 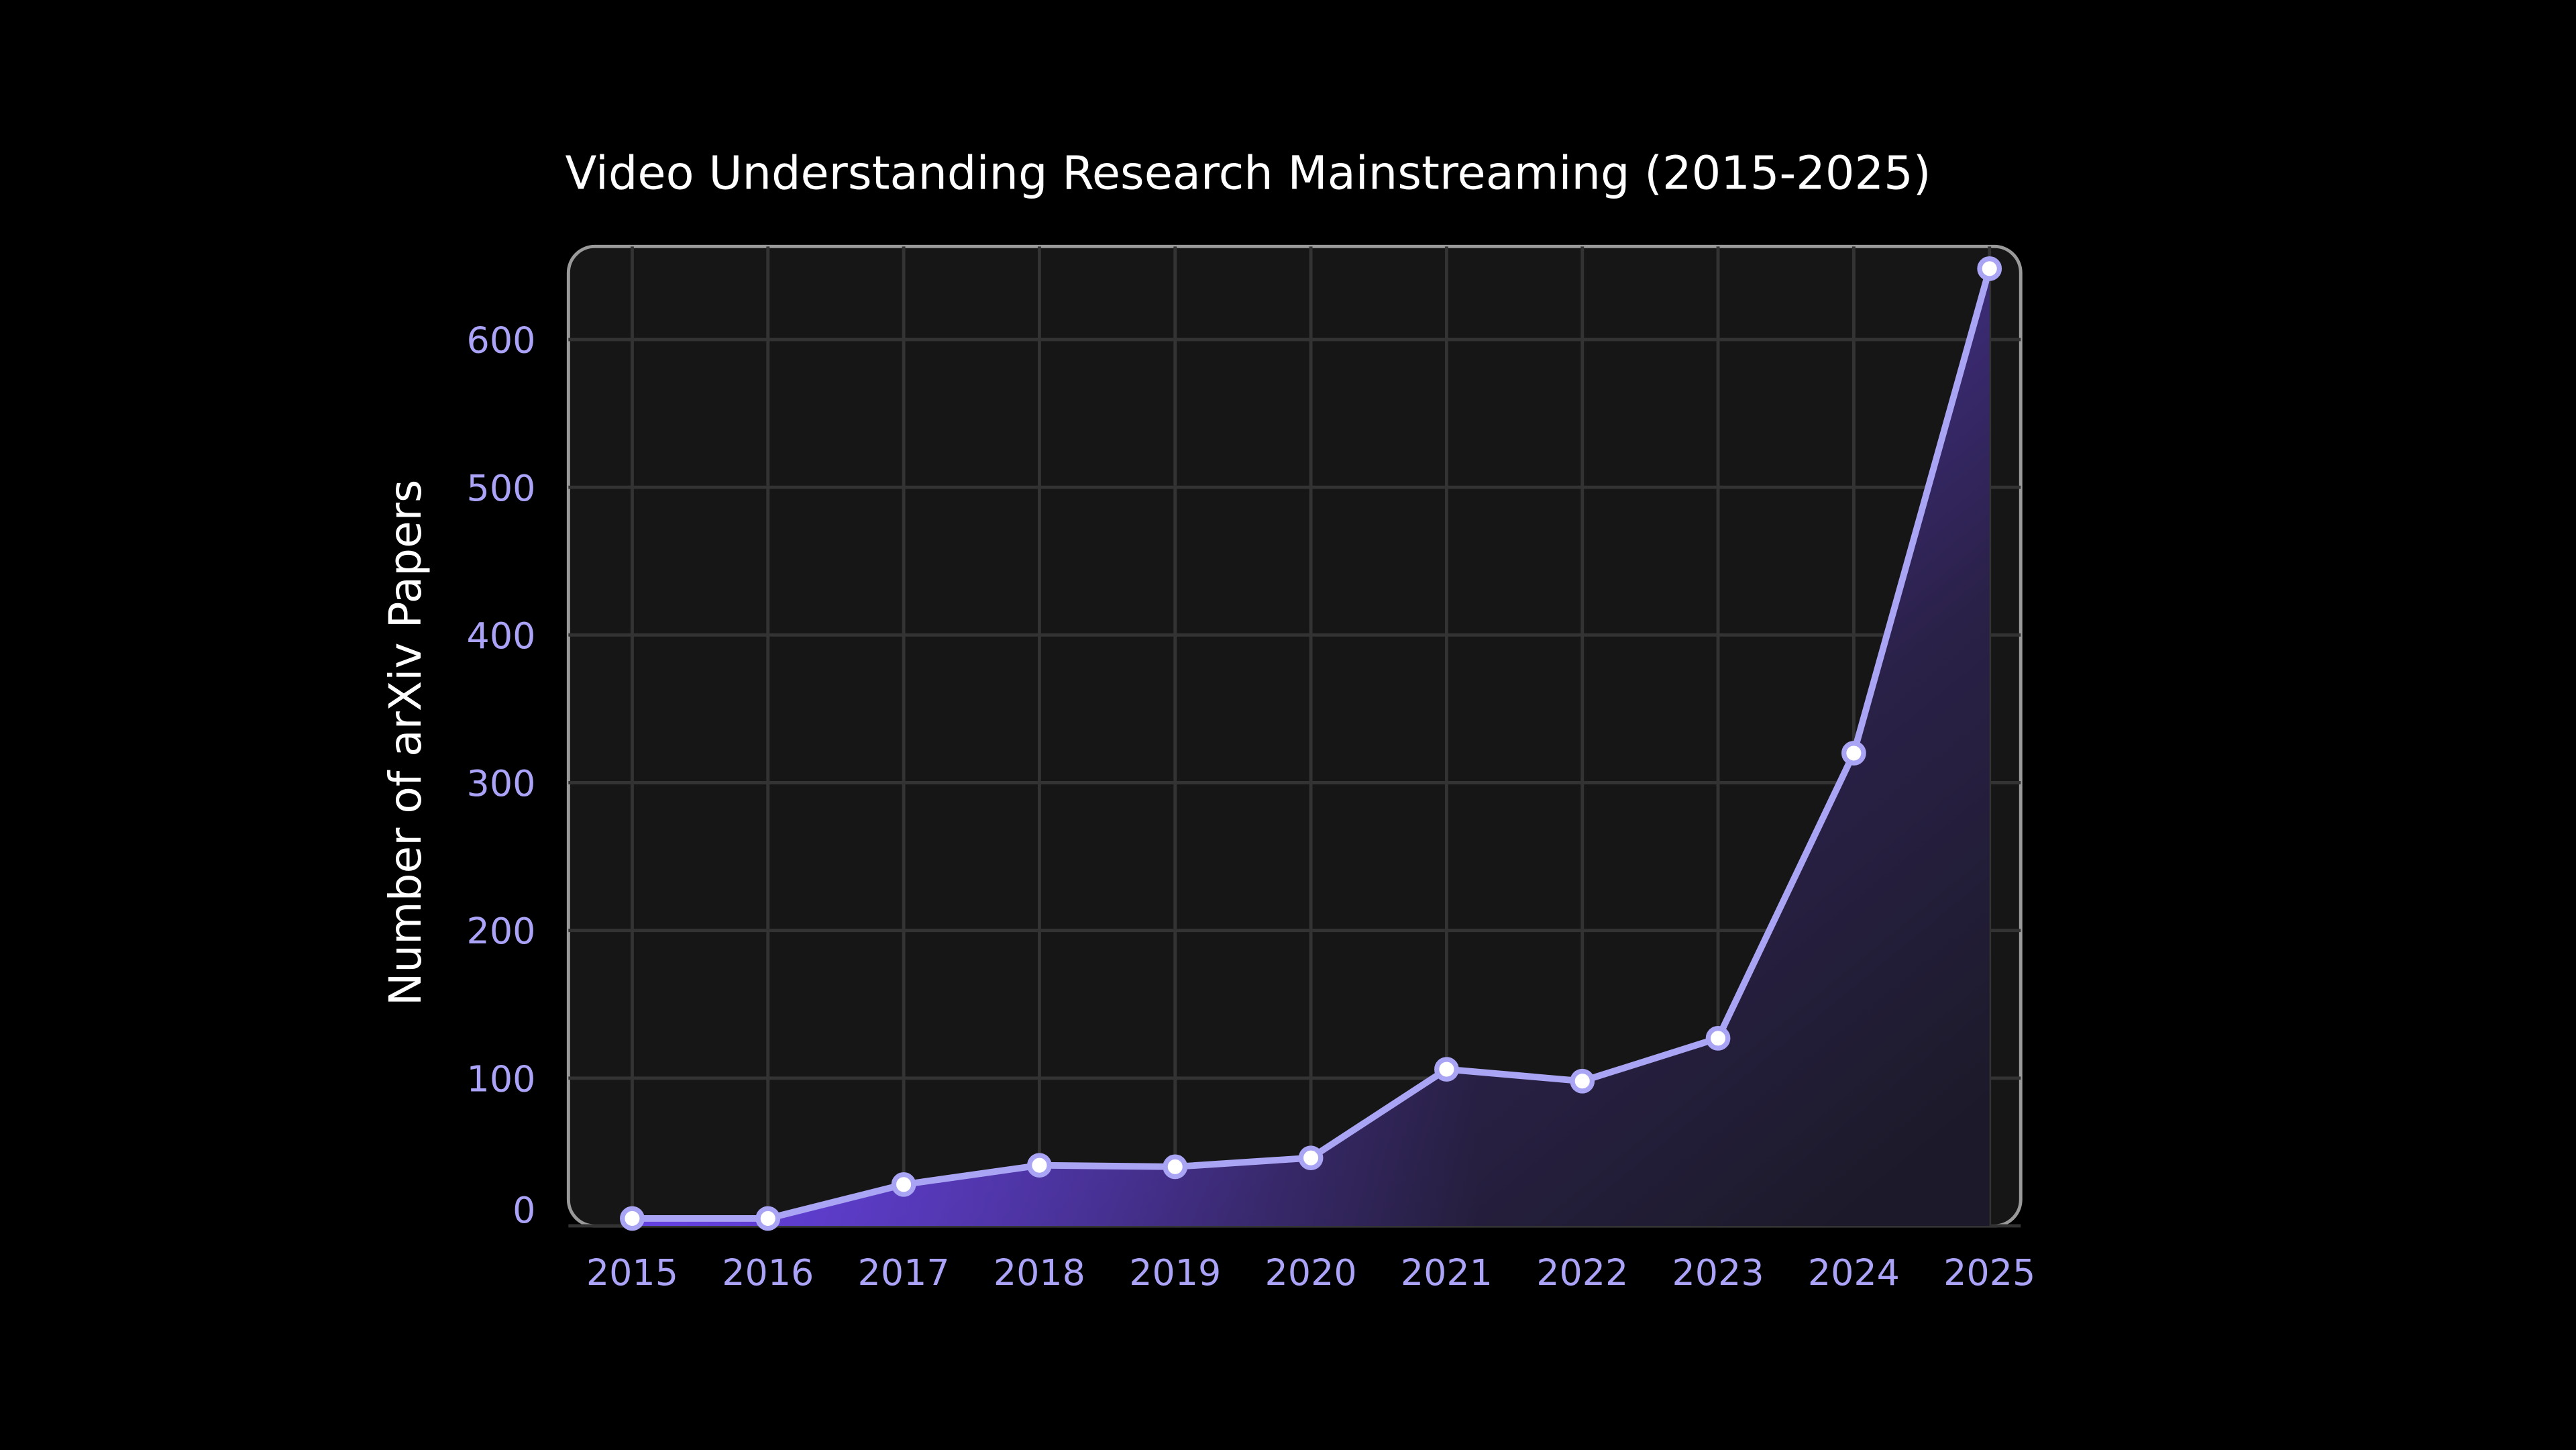 What do you see at coordinates (768, 1272) in the screenshot?
I see `x-tick-label: 2016` at bounding box center [768, 1272].